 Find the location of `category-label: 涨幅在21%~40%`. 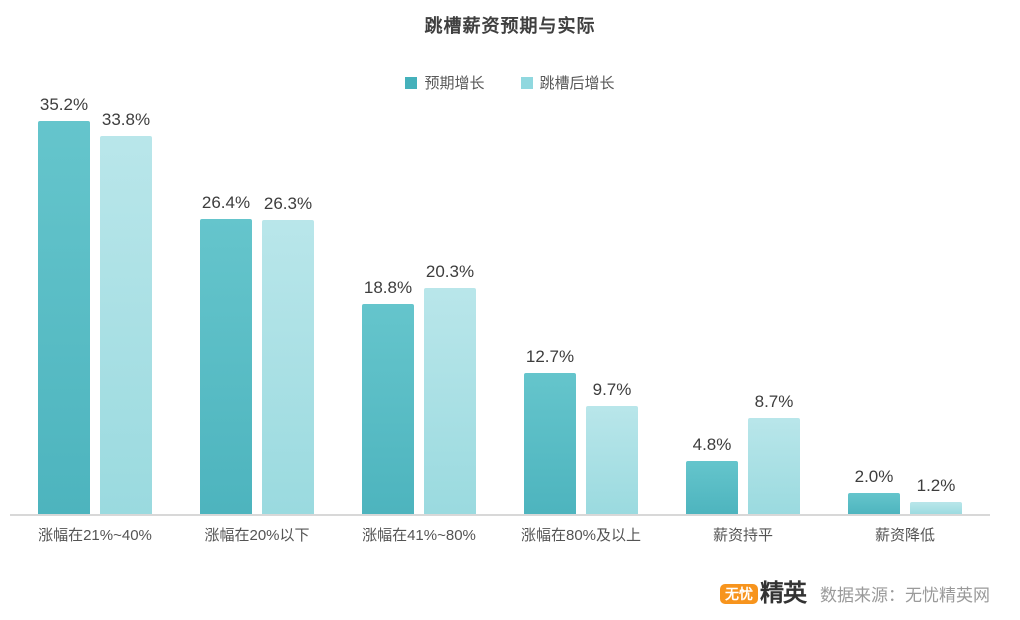

category-label: 涨幅在21%~40% is located at coordinates (95, 535).